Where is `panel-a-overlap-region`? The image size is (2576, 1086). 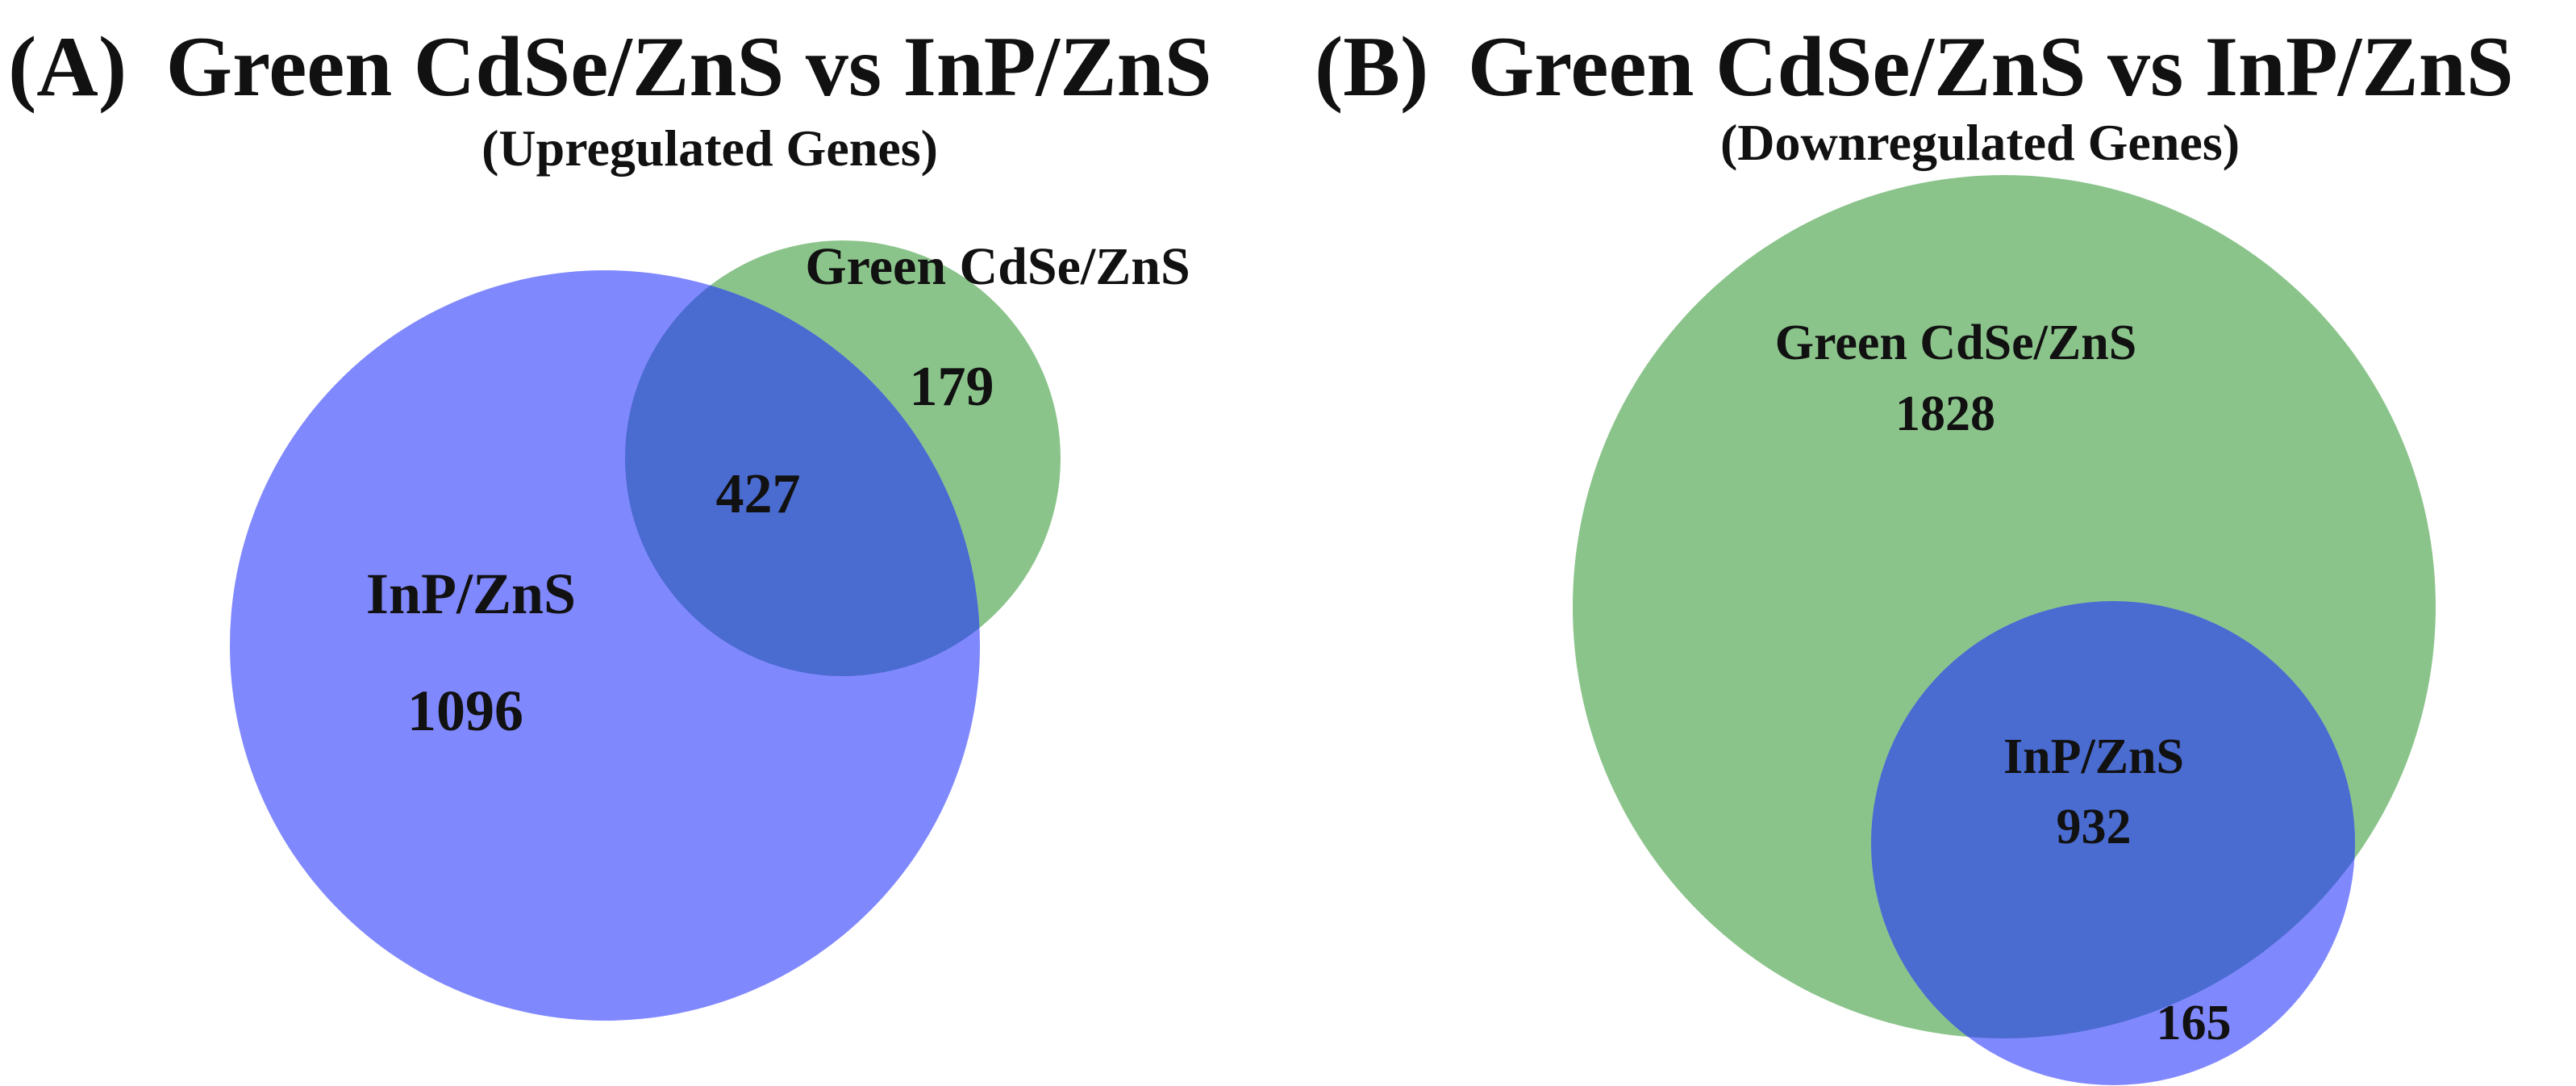 panel-a-overlap-region is located at coordinates (802, 473).